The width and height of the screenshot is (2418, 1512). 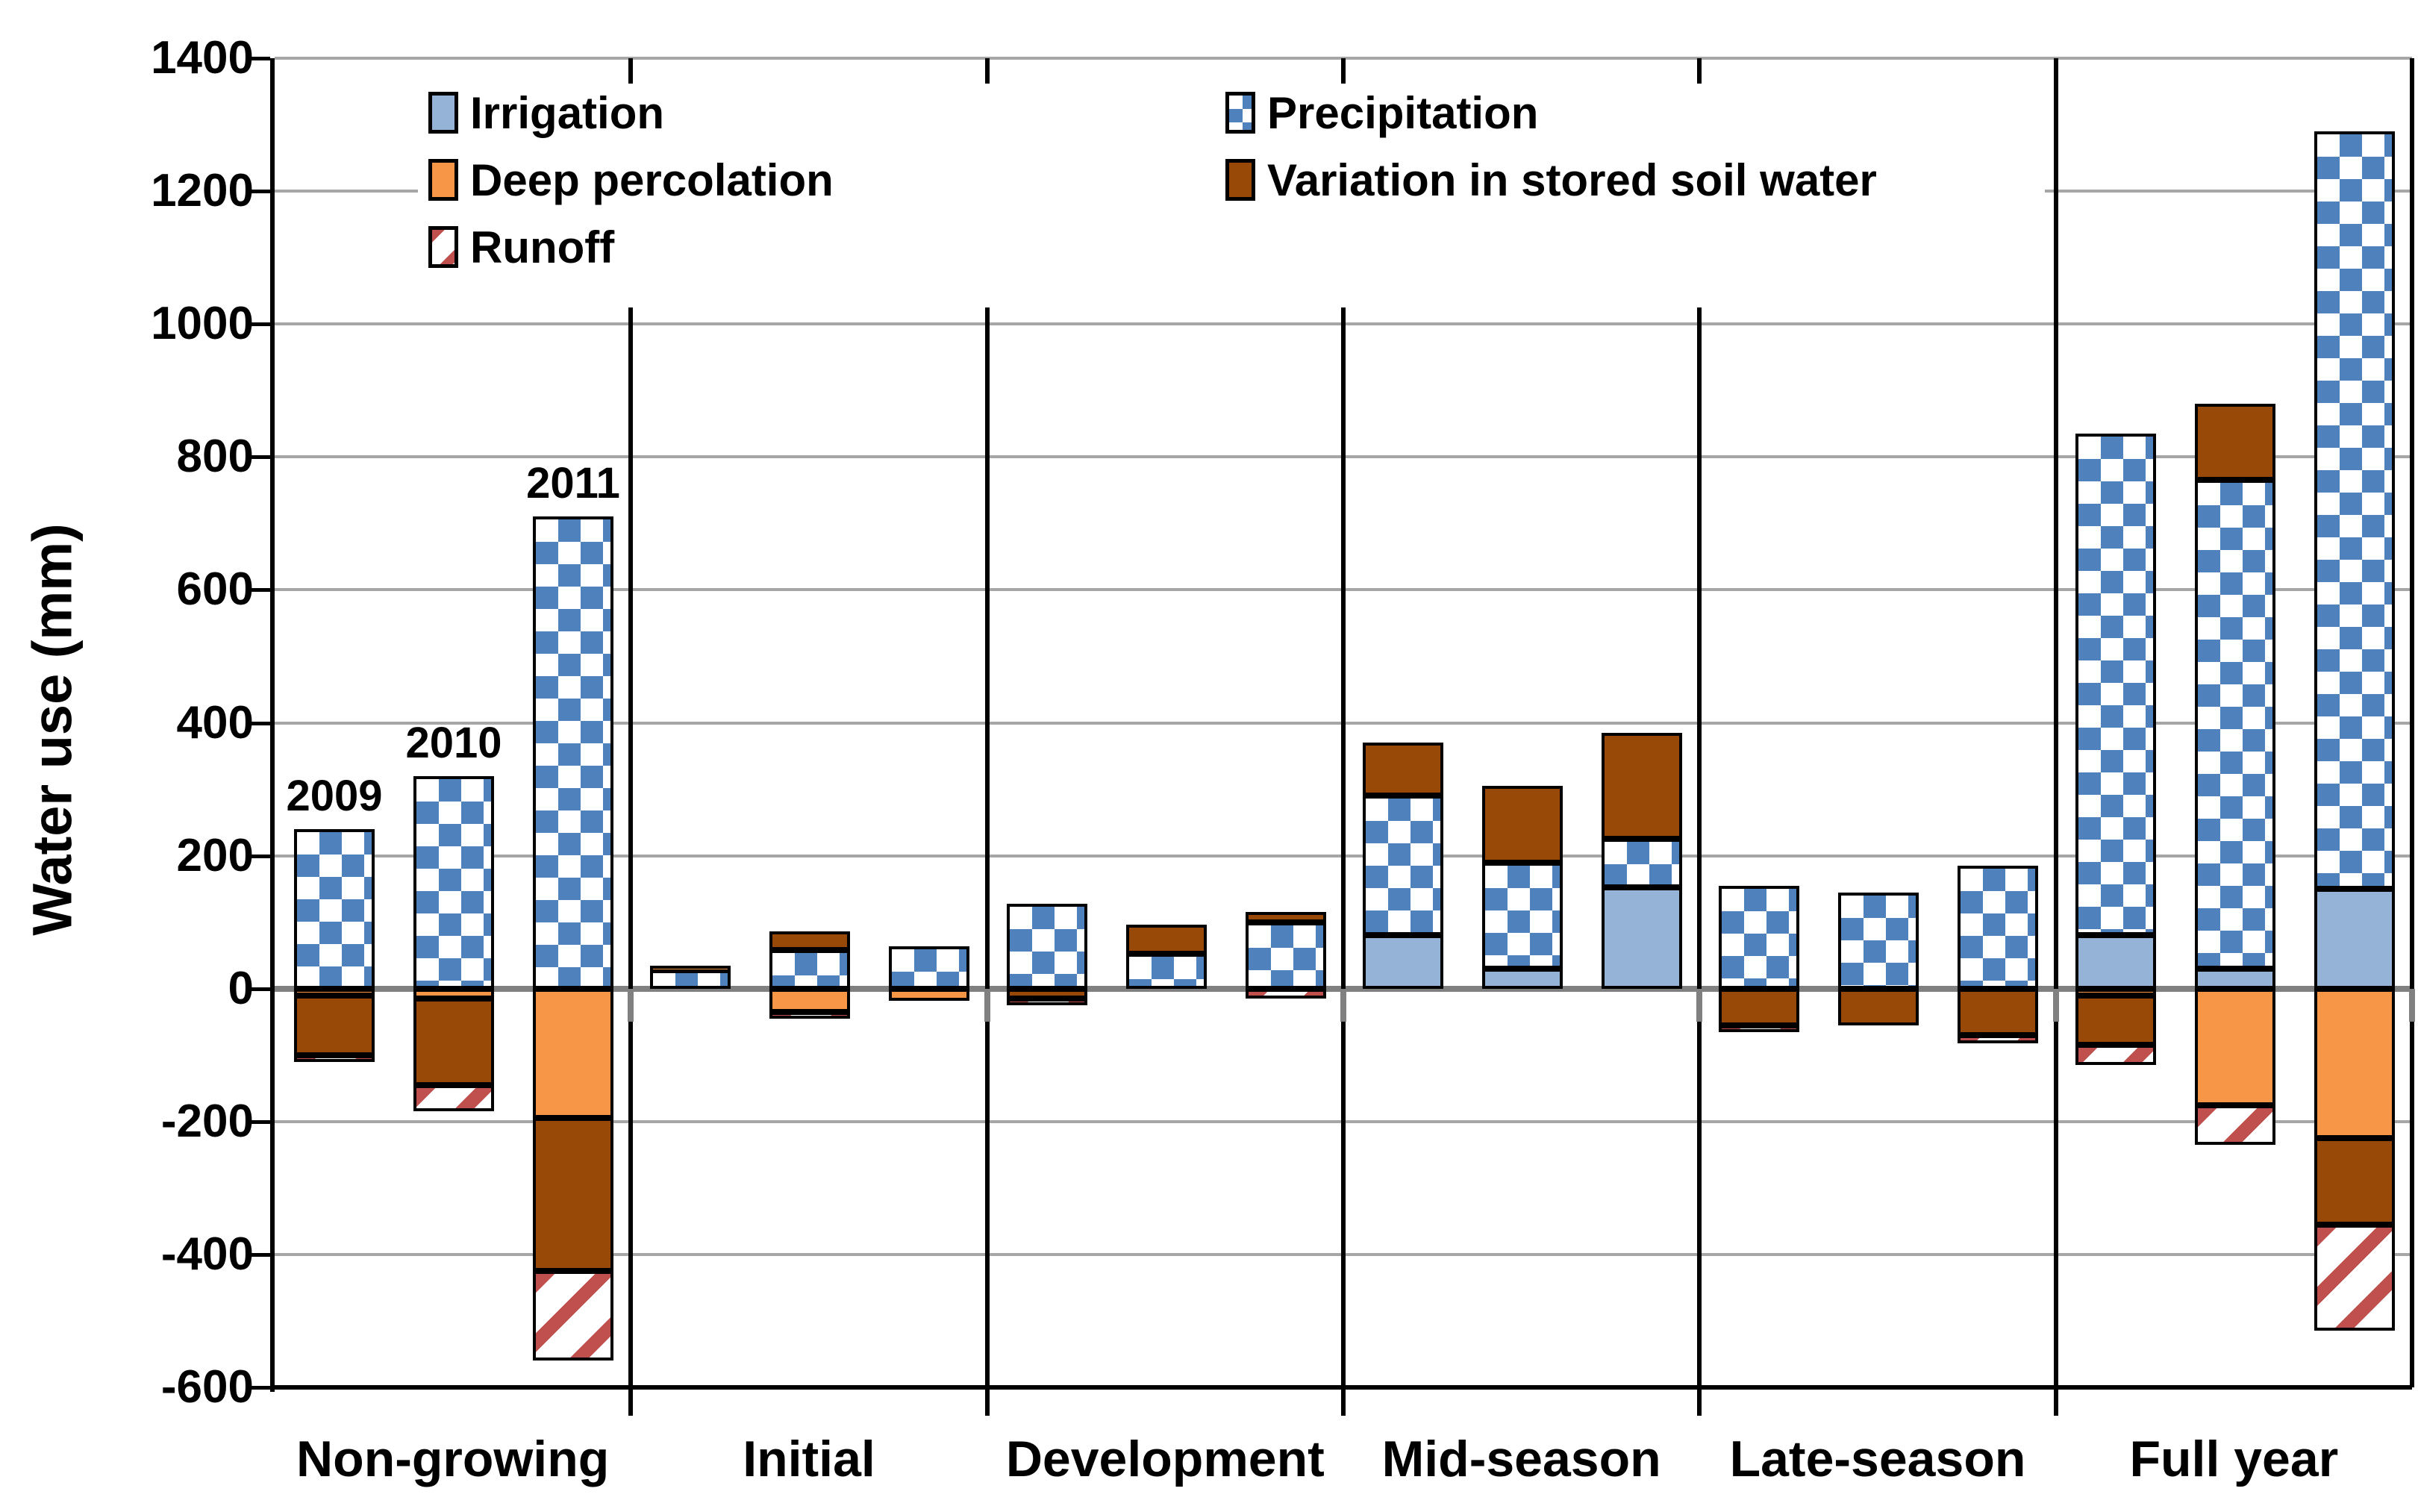 I want to click on y-tick-label-1000: 1000, so click(x=202, y=324).